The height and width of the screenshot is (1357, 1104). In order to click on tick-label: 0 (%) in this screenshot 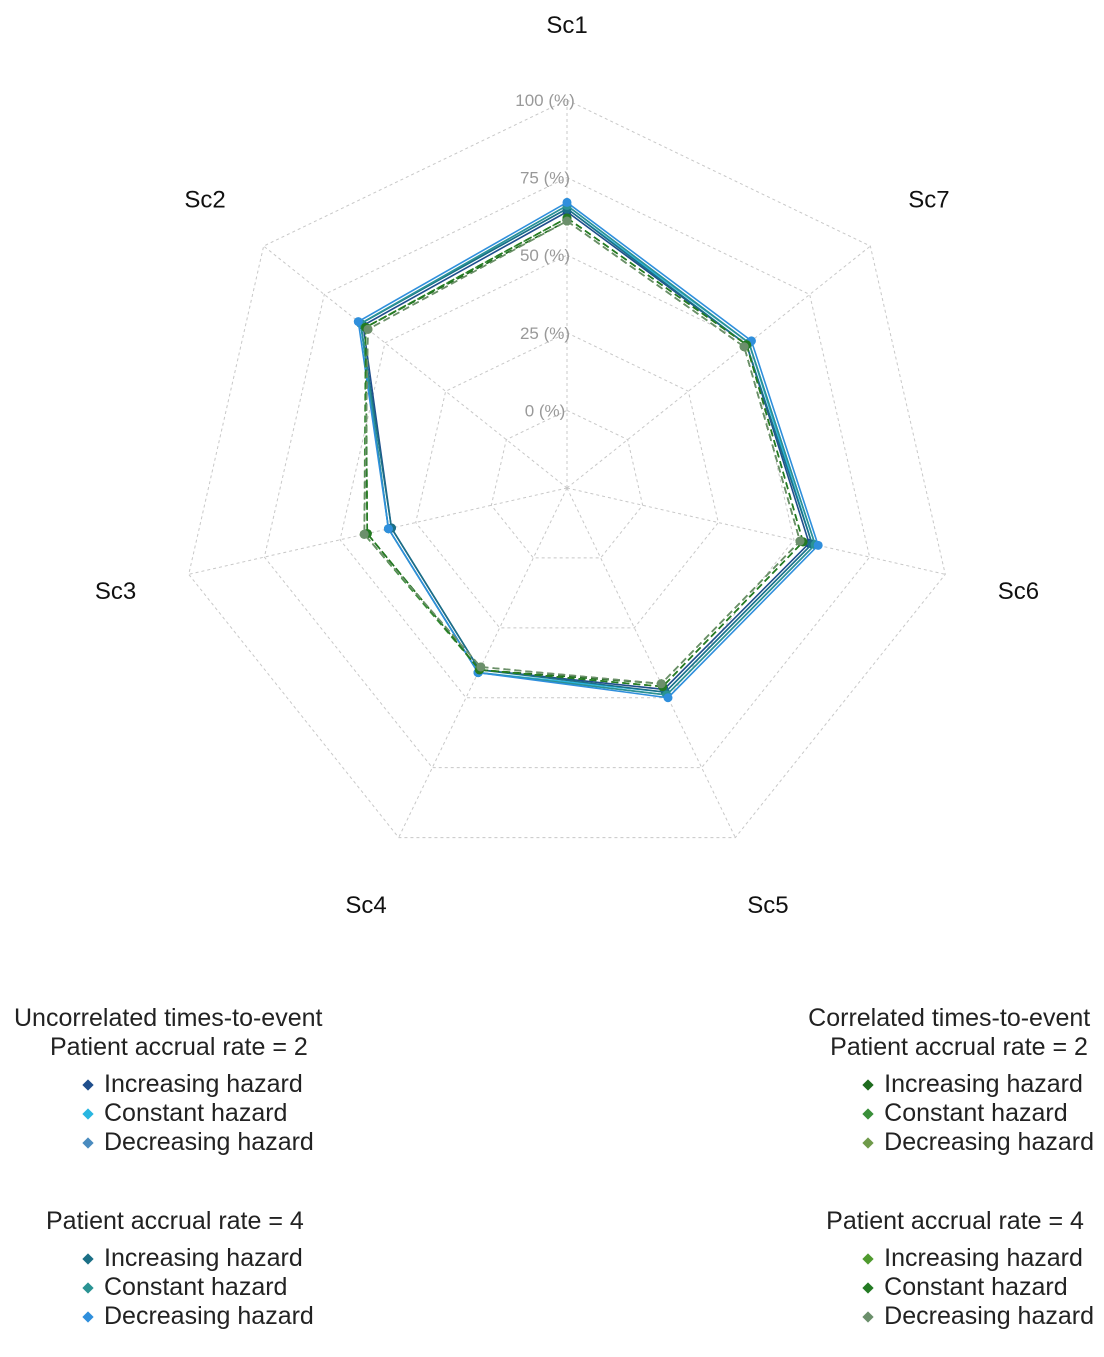, I will do `click(545, 410)`.